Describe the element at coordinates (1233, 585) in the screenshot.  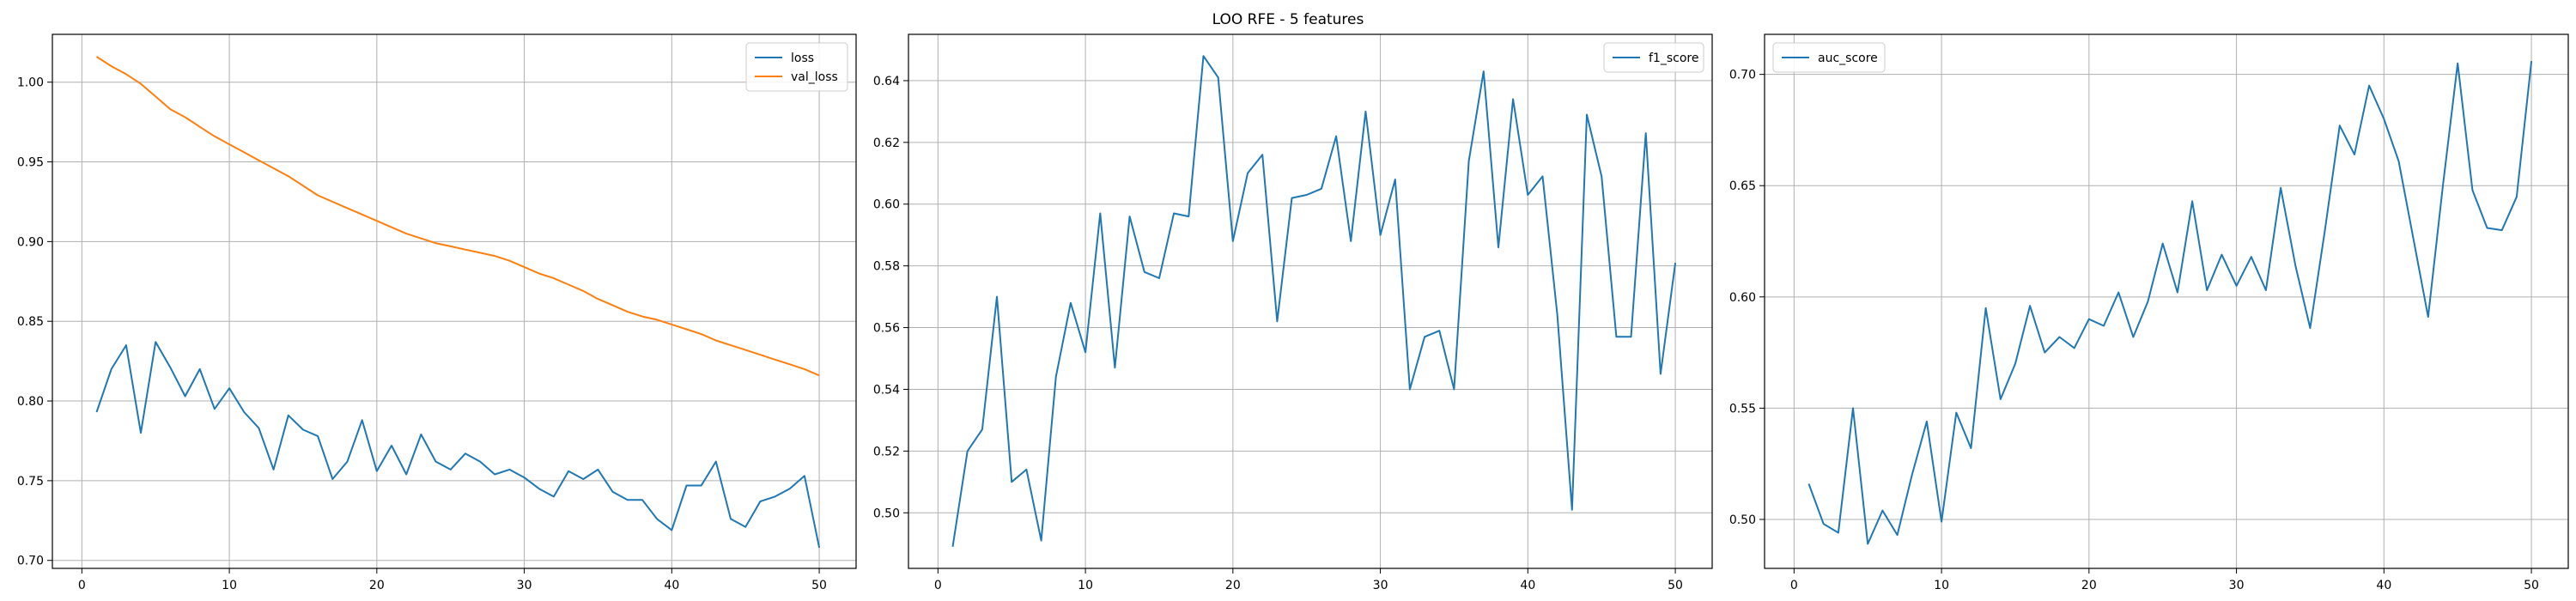
I see `x-tick-label: 20` at that location.